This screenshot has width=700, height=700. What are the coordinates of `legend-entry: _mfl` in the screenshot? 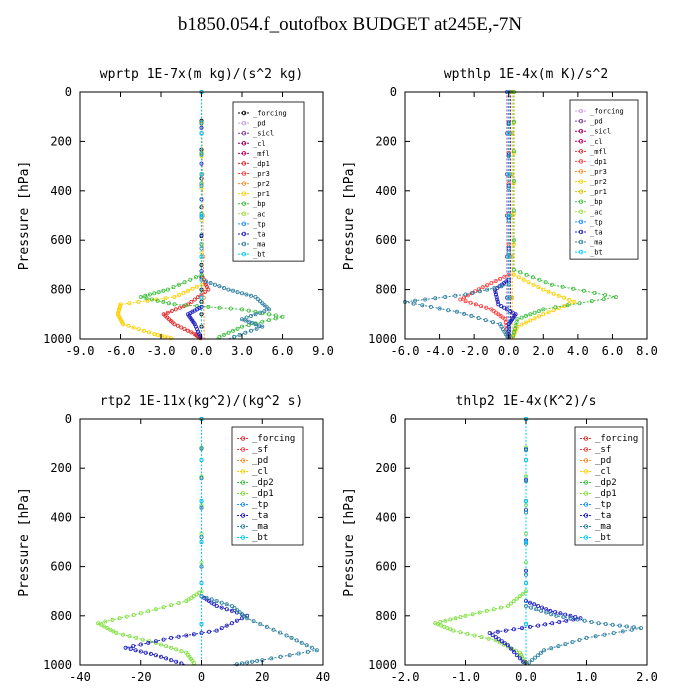 It's located at (598, 152).